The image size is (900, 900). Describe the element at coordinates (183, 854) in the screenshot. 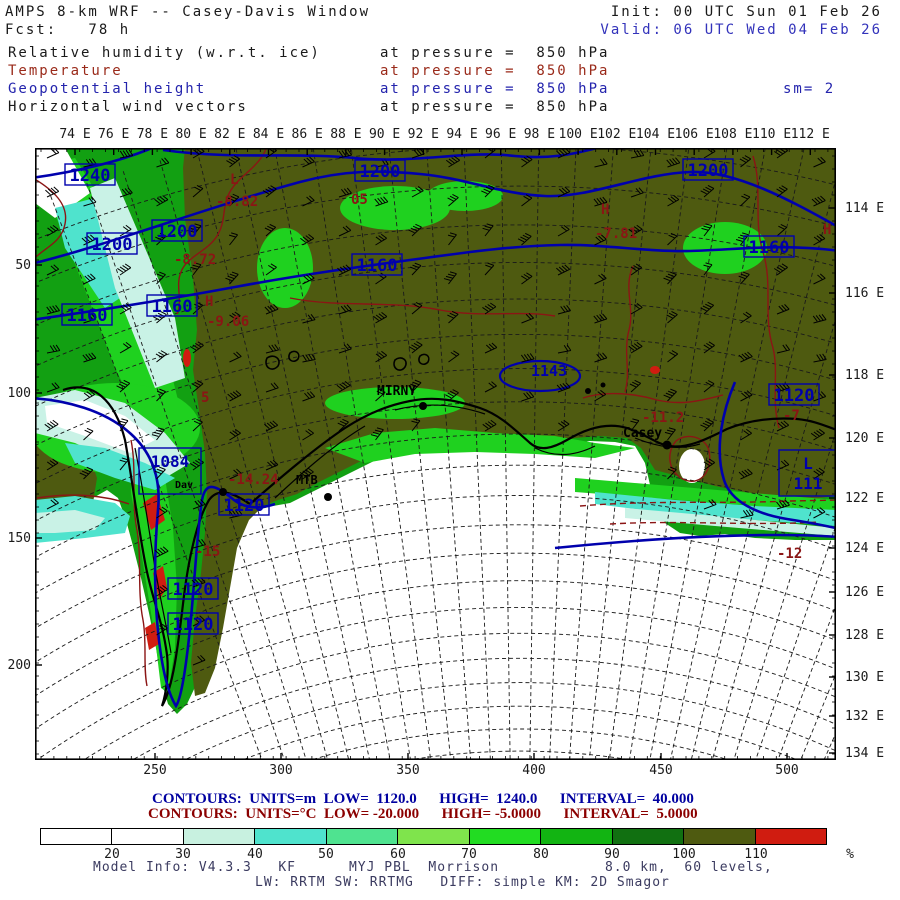

I see `colorbar-tick-label: 30` at that location.